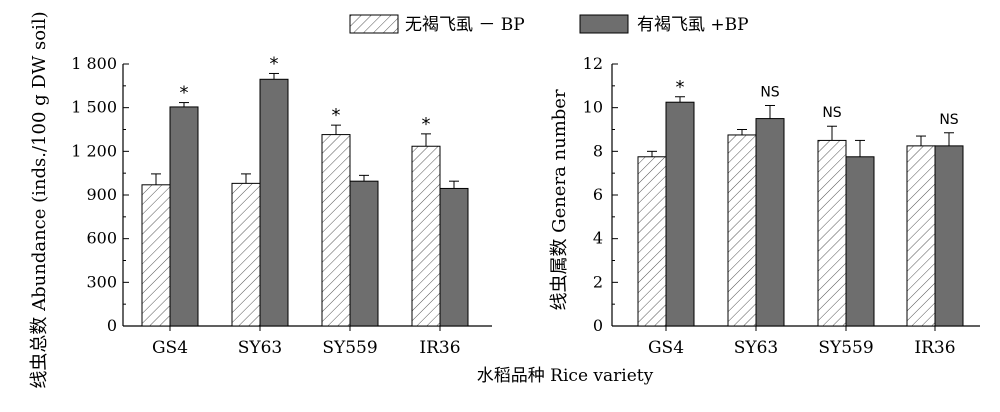  I want to click on legend-label-no-bp: 无褐飞虱 － BP, so click(465, 25).